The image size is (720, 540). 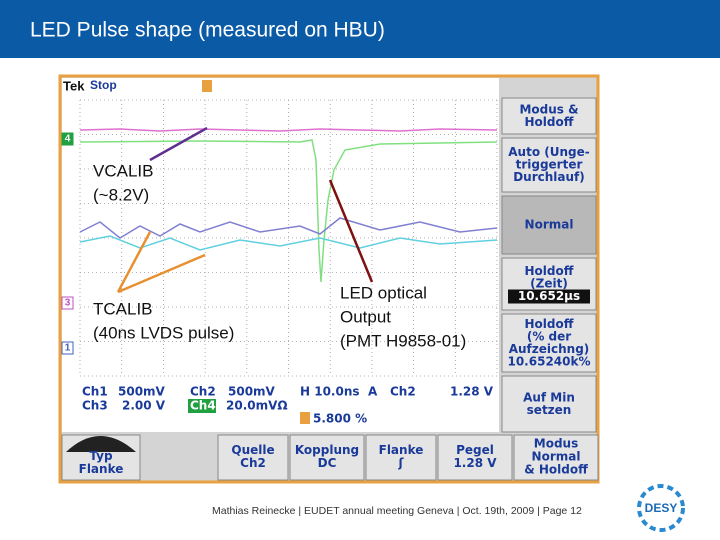 I want to click on menu-label: (Zeit), so click(x=549, y=284).